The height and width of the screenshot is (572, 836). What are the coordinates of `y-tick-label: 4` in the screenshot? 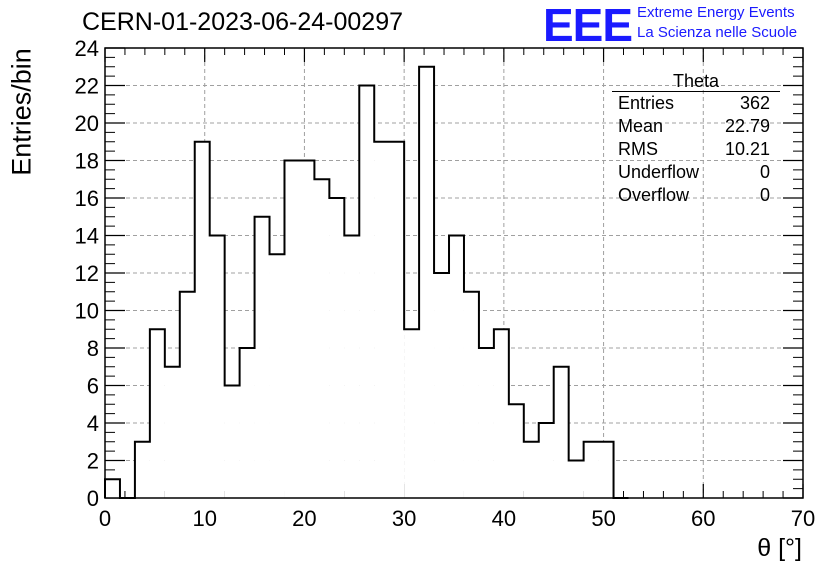 It's located at (93, 423).